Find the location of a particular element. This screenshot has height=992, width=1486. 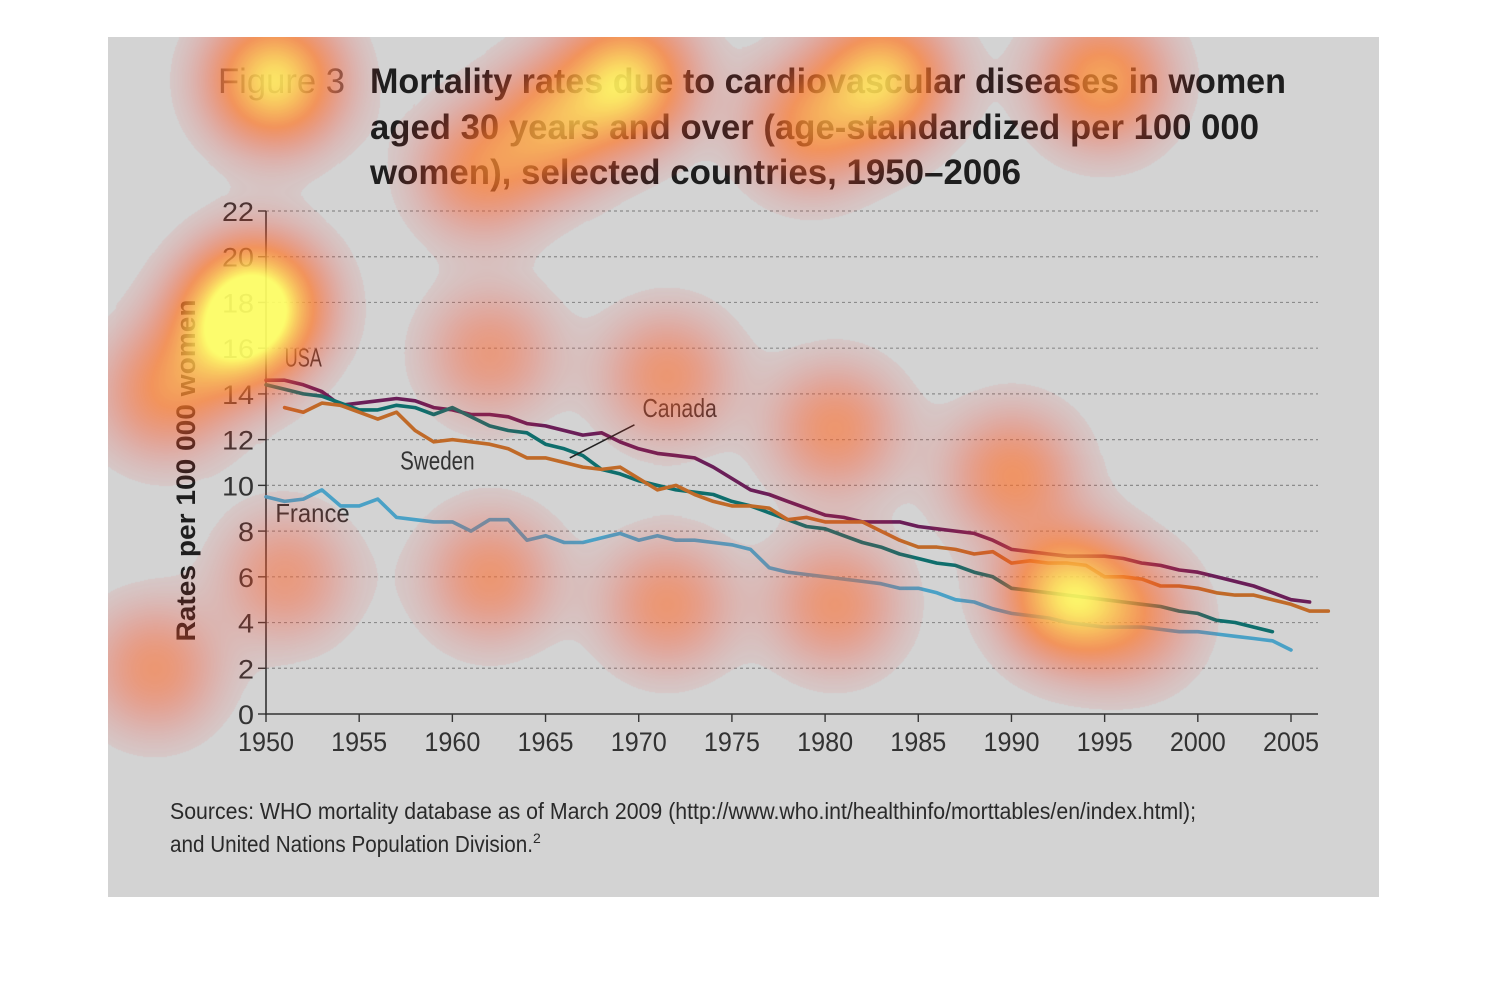

x-tick-label: 1980 is located at coordinates (825, 742).